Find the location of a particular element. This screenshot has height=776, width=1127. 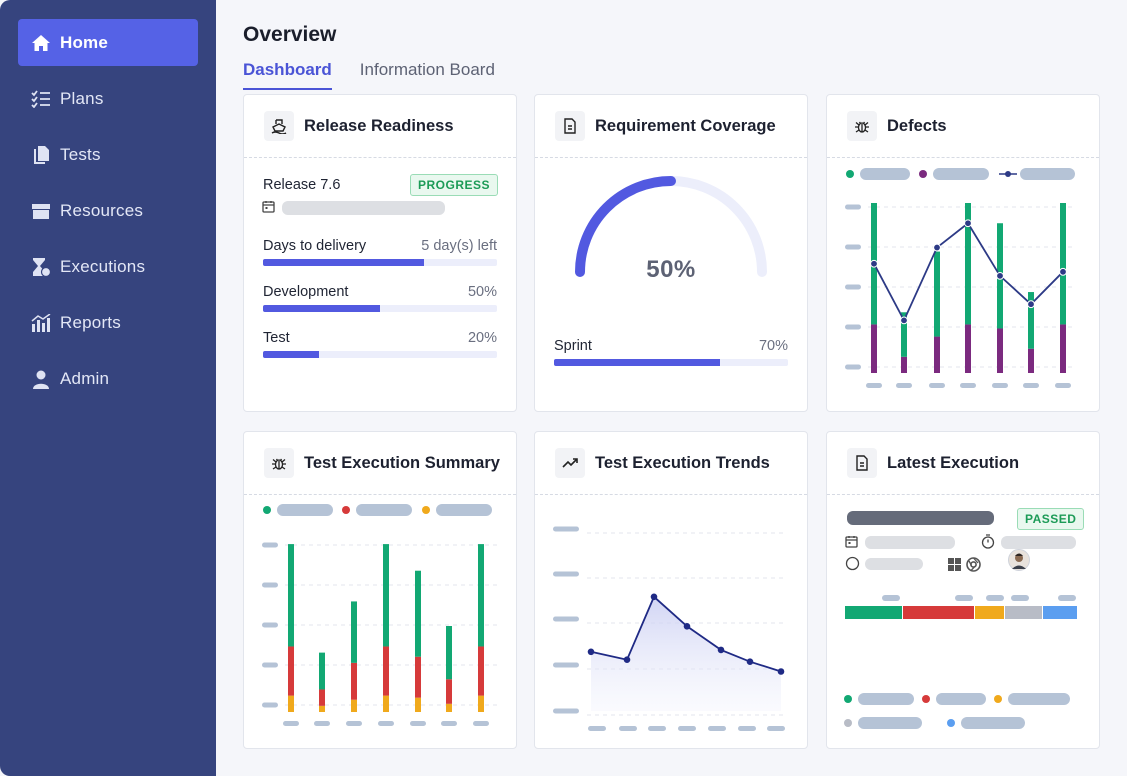

sidebar-item-label: Reports is located at coordinates (90, 322).